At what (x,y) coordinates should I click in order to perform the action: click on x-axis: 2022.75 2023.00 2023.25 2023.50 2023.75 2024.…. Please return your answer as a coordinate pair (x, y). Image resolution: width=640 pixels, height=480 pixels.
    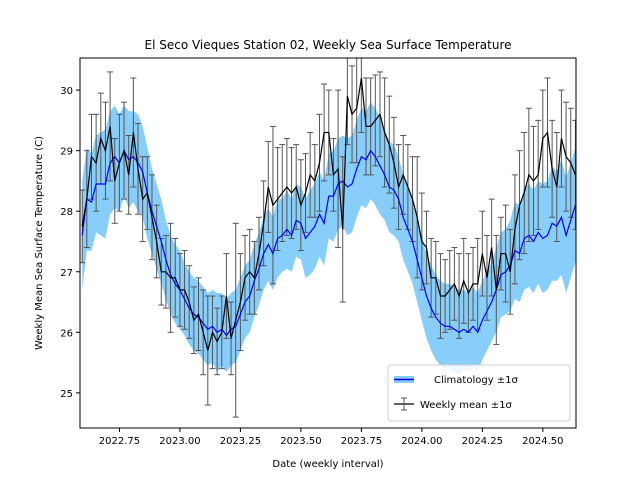
    Looking at the image, I should click on (331, 437).